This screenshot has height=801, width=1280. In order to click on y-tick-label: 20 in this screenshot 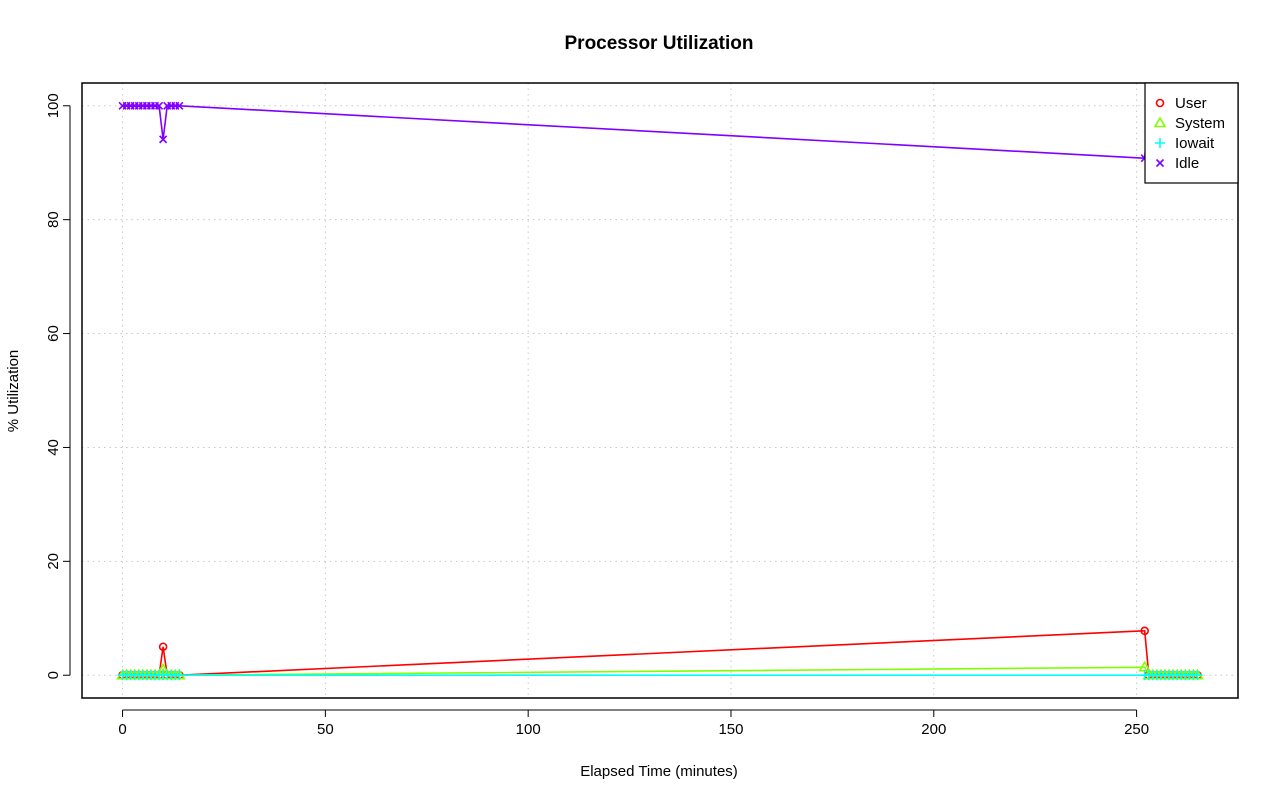, I will do `click(53, 561)`.